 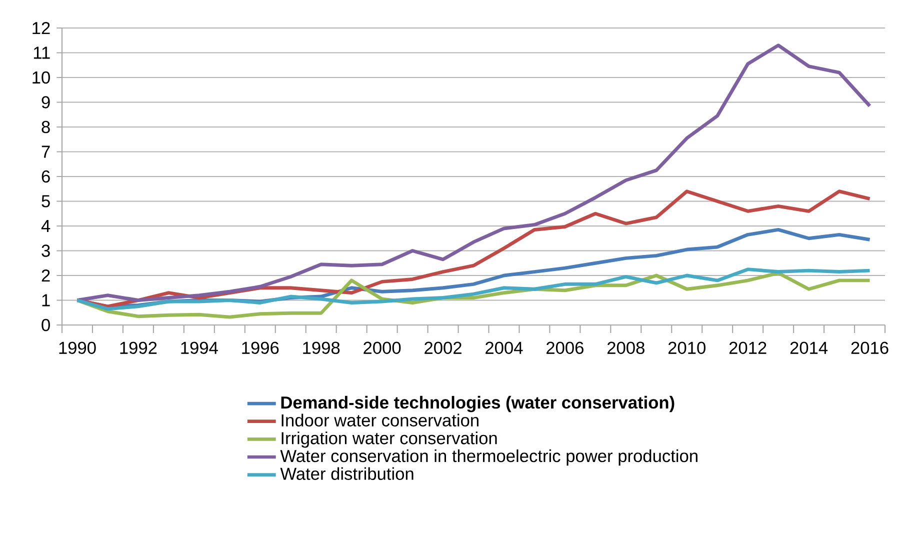 What do you see at coordinates (477, 404) in the screenshot?
I see `legend-label: Demand-side technologies (water conservation)` at bounding box center [477, 404].